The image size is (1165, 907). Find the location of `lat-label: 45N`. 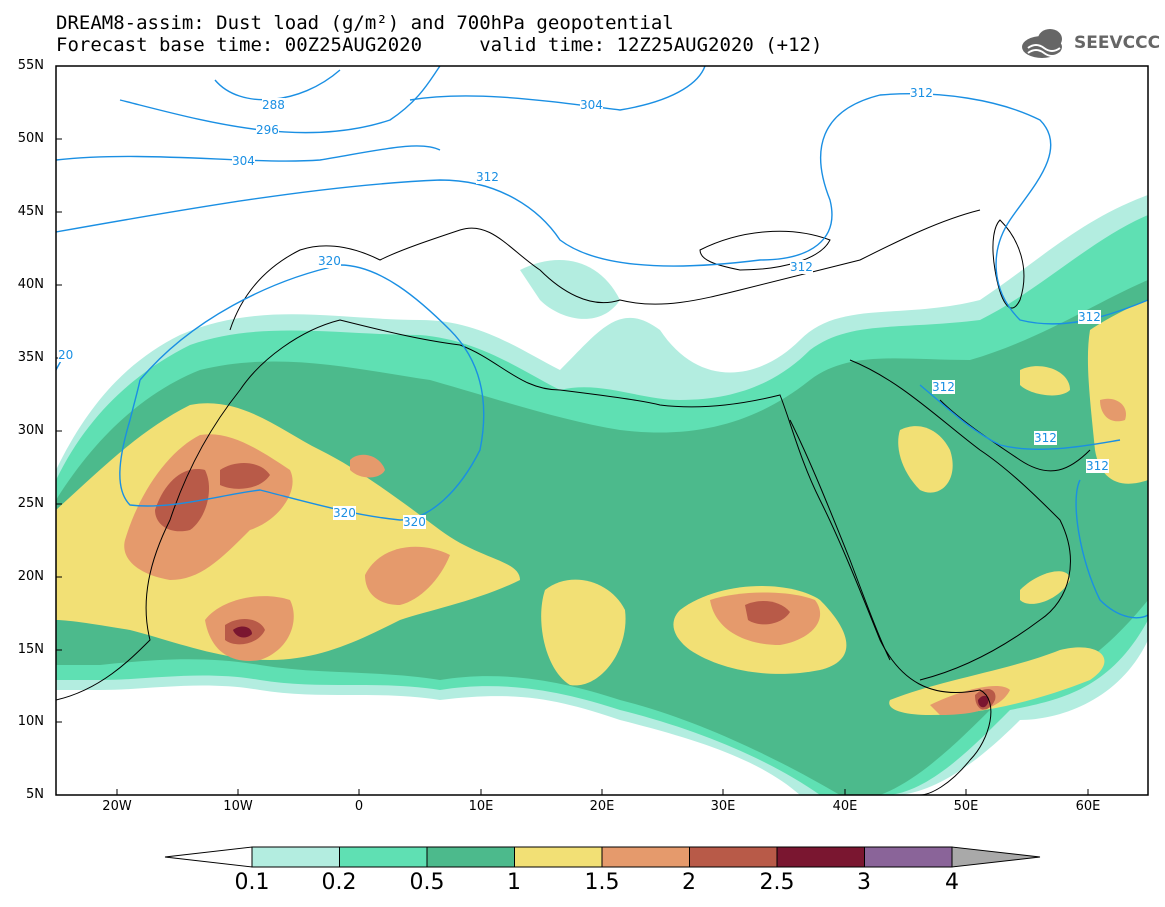

lat-label: 45N is located at coordinates (30, 211).